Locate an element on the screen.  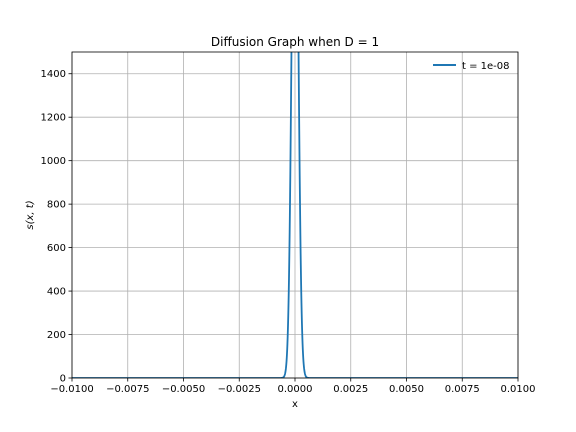
y-tick-label: 600 is located at coordinates (56, 248).